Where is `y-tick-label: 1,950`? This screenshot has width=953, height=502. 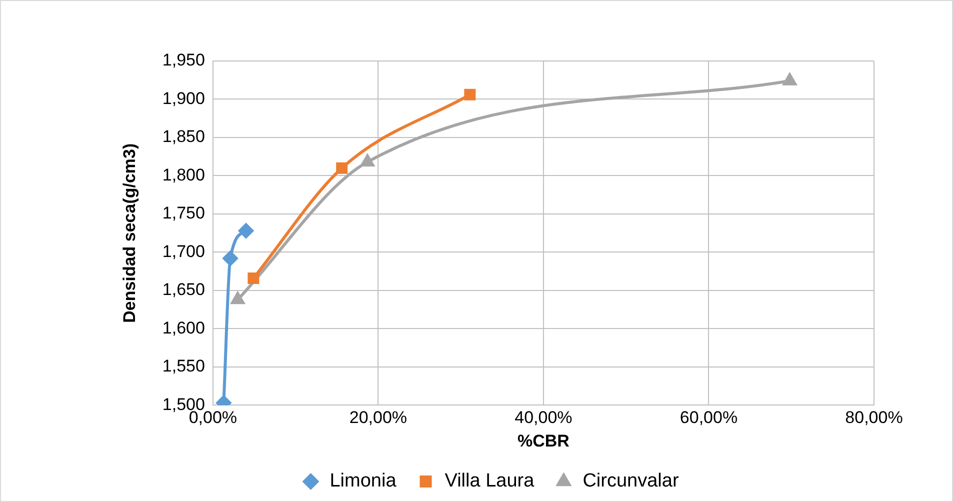 y-tick-label: 1,950 is located at coordinates (183, 60).